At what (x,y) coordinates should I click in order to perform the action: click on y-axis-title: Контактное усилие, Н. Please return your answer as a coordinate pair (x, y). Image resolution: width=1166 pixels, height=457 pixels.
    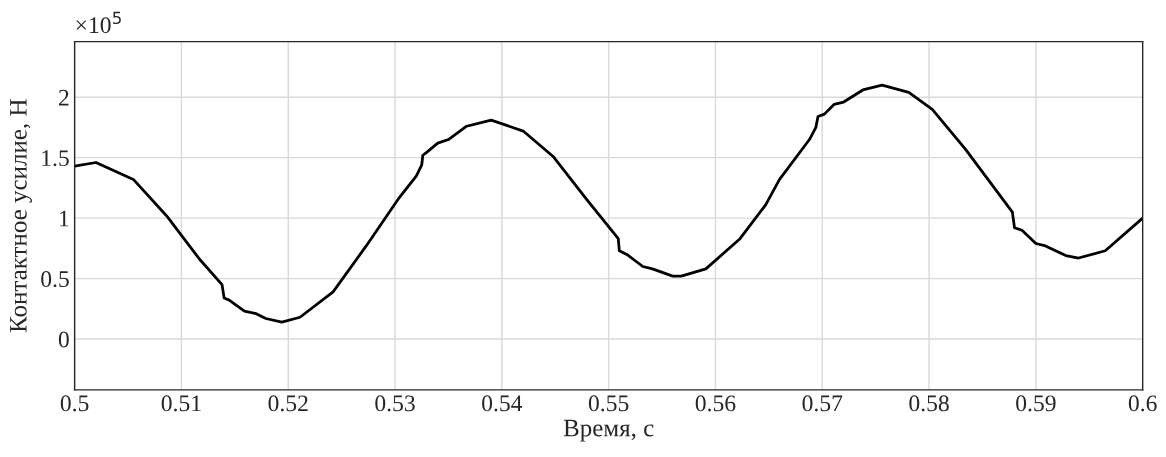
    Looking at the image, I should click on (21, 216).